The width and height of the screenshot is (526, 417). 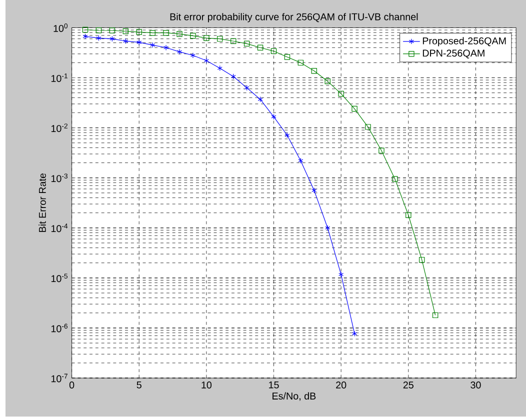 What do you see at coordinates (59, 178) in the screenshot?
I see `y-tick-label: 10$^{-3}$` at bounding box center [59, 178].